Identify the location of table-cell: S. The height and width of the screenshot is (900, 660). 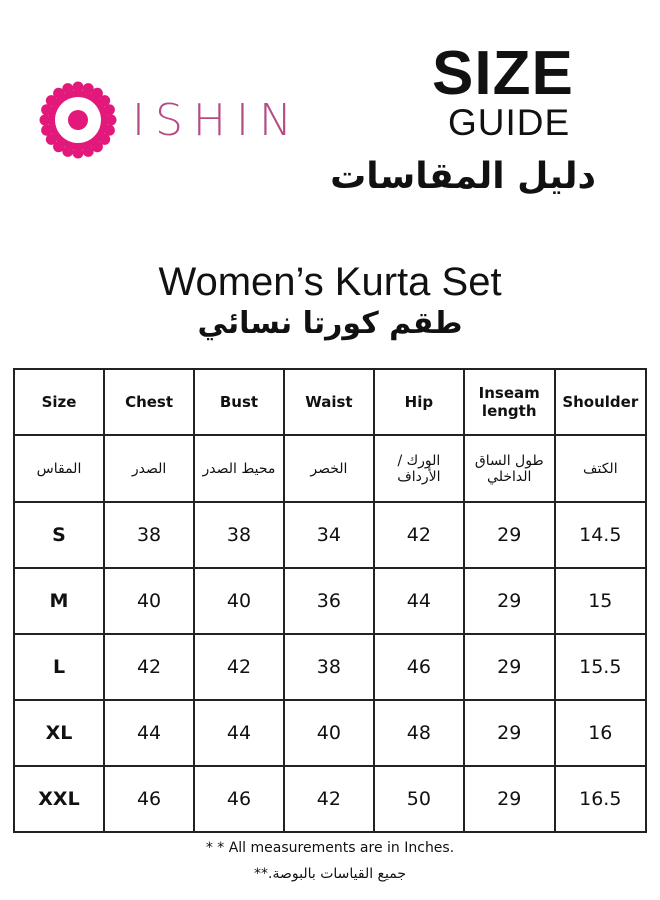
(59, 535).